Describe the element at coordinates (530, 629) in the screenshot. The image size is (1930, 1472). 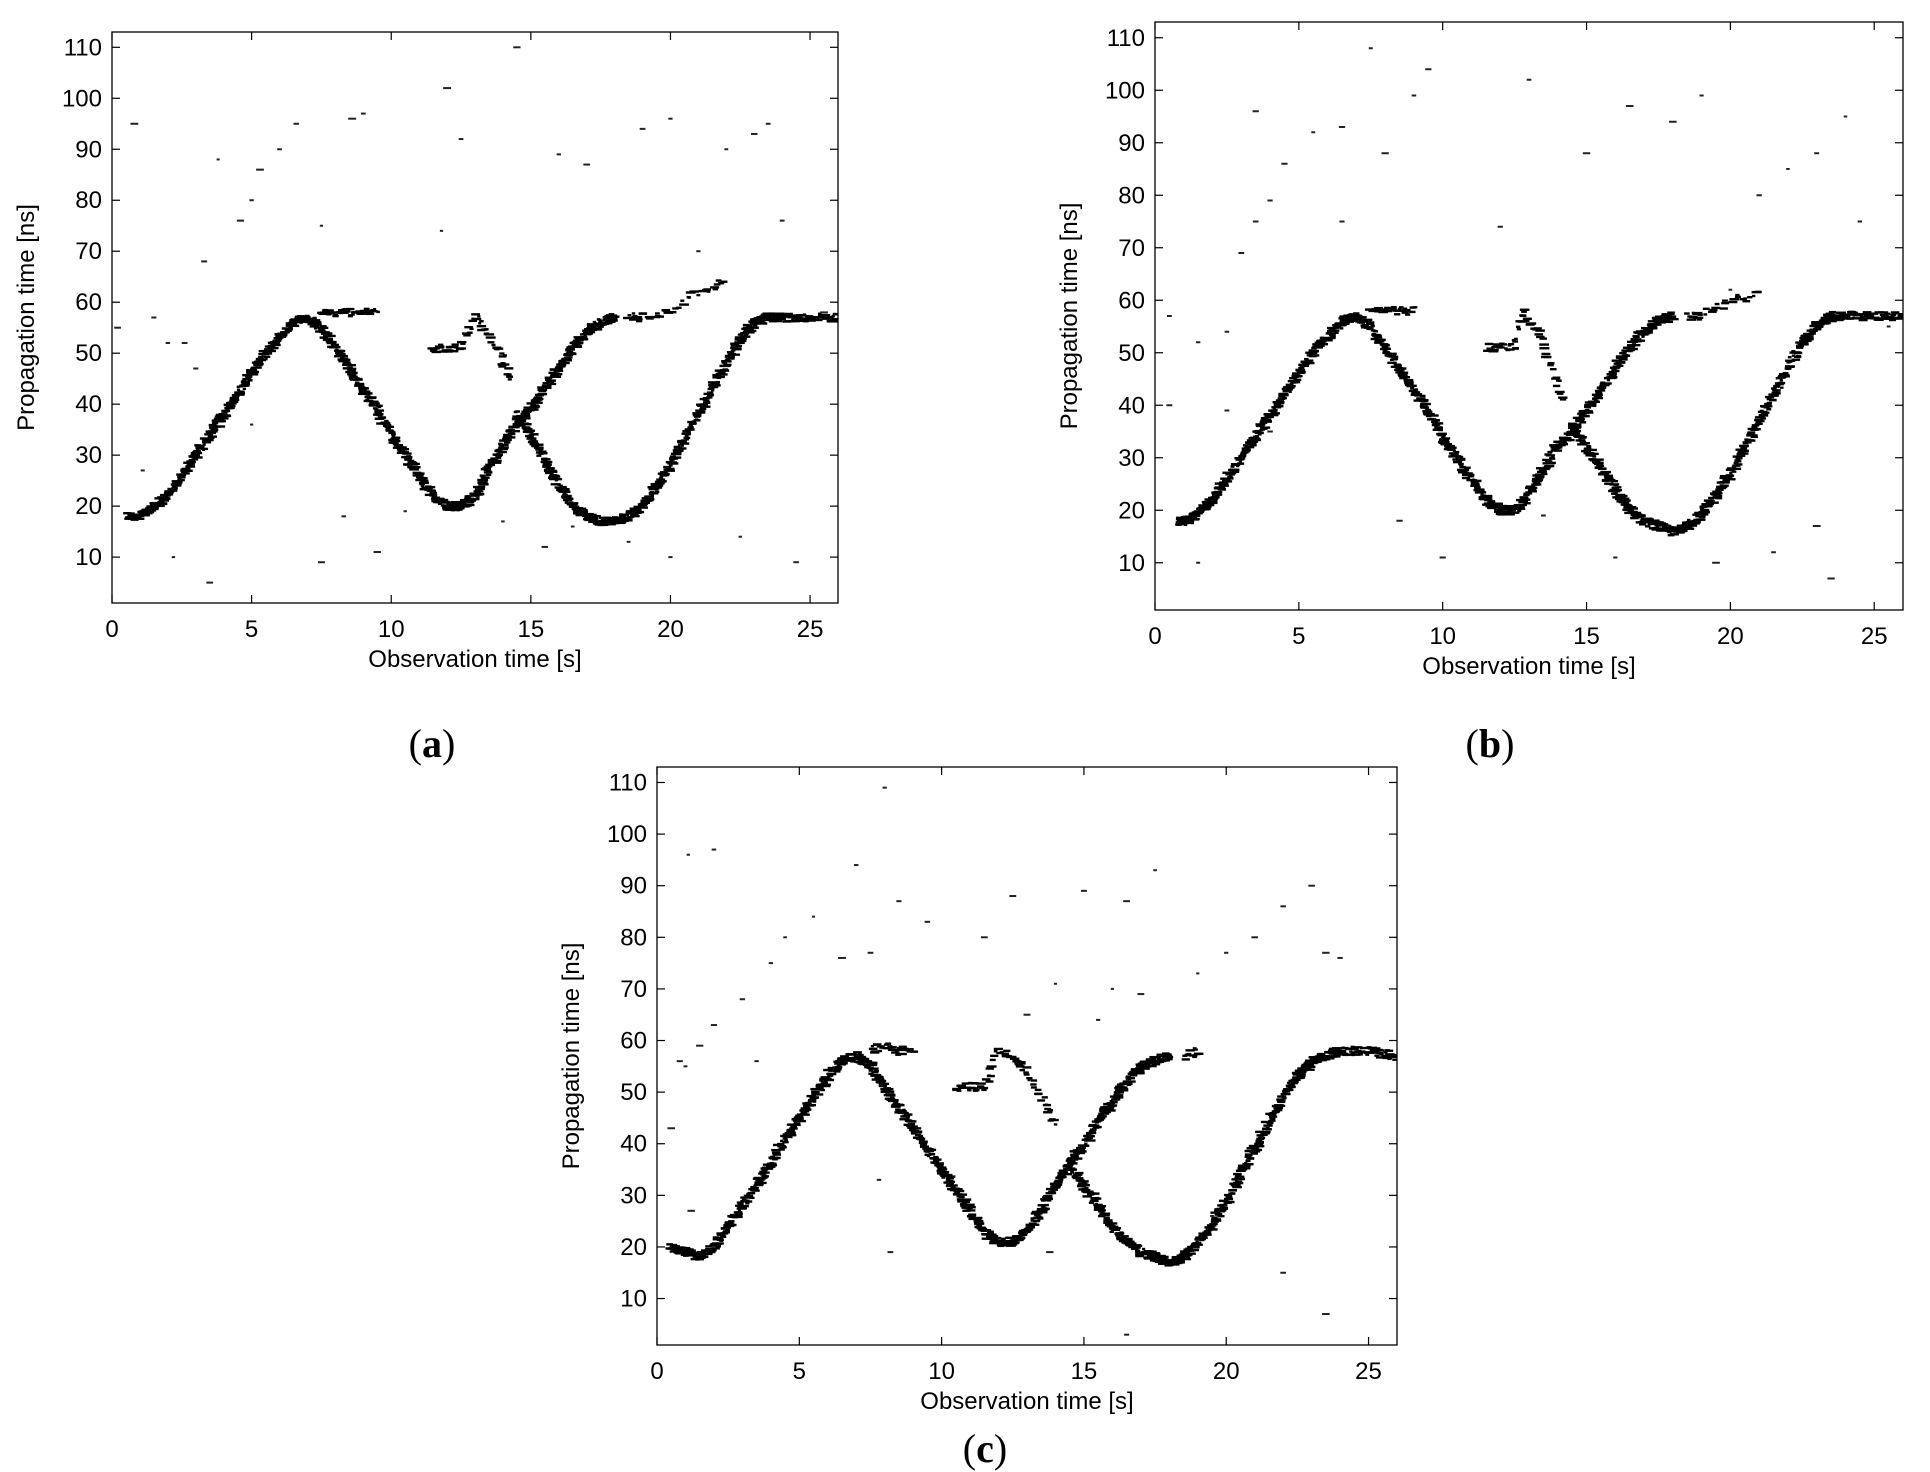
I see `x-tick-label: 15` at that location.